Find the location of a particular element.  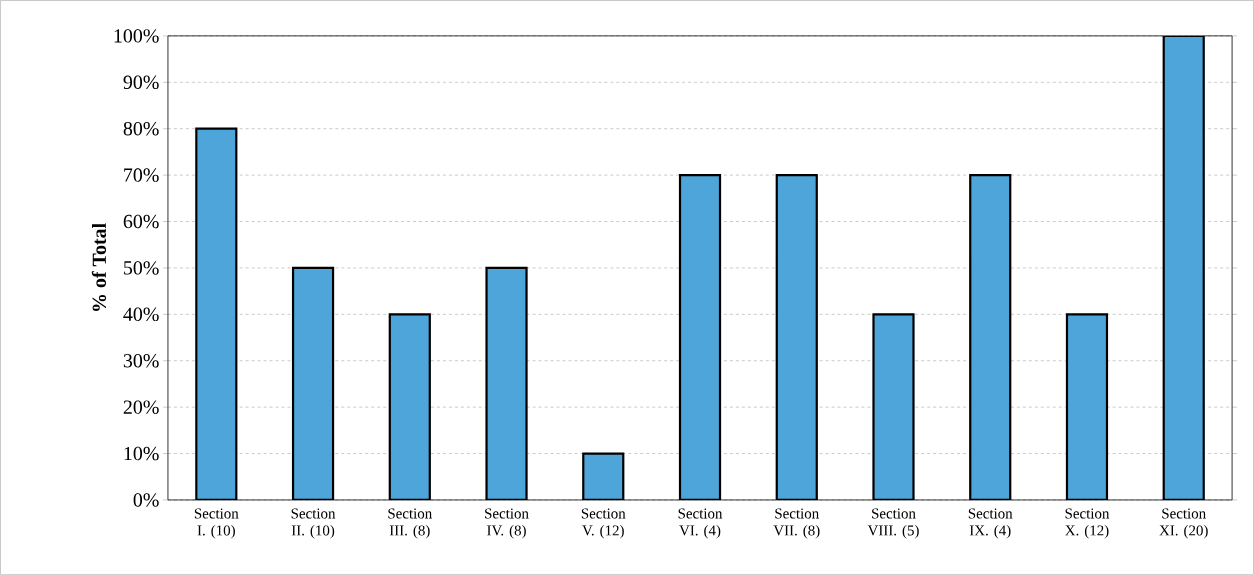

x-tick-label: Section VI. (4) is located at coordinates (700, 523).